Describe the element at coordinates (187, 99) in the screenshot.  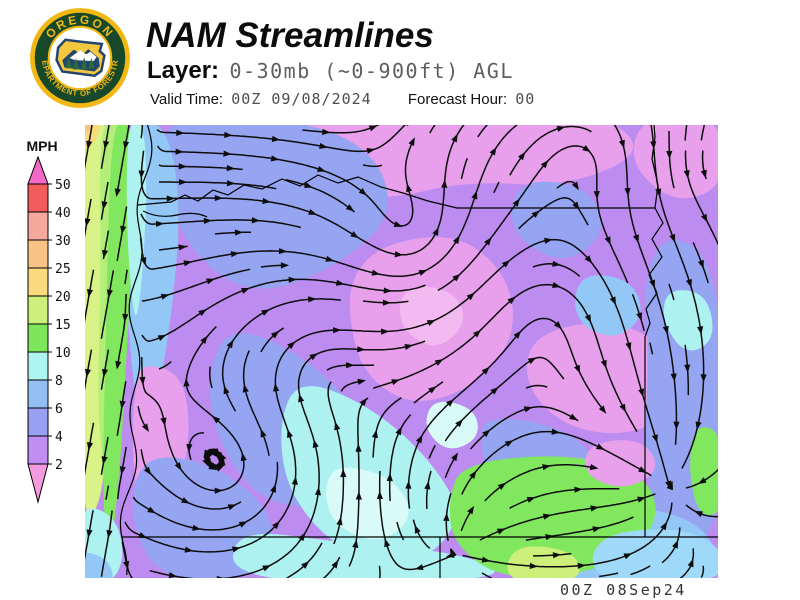
I see `valid-time-label: Valid Time:` at that location.